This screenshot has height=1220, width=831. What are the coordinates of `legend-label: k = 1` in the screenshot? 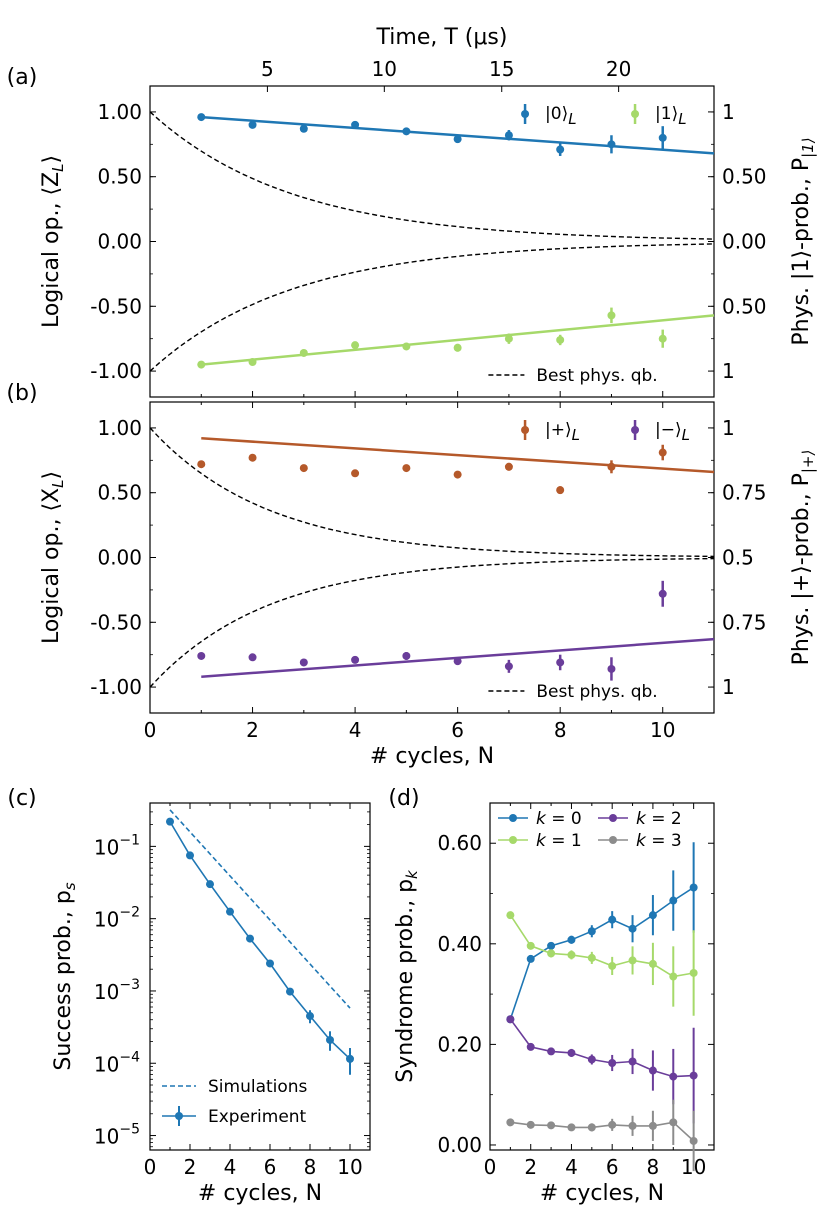 It's located at (559, 841).